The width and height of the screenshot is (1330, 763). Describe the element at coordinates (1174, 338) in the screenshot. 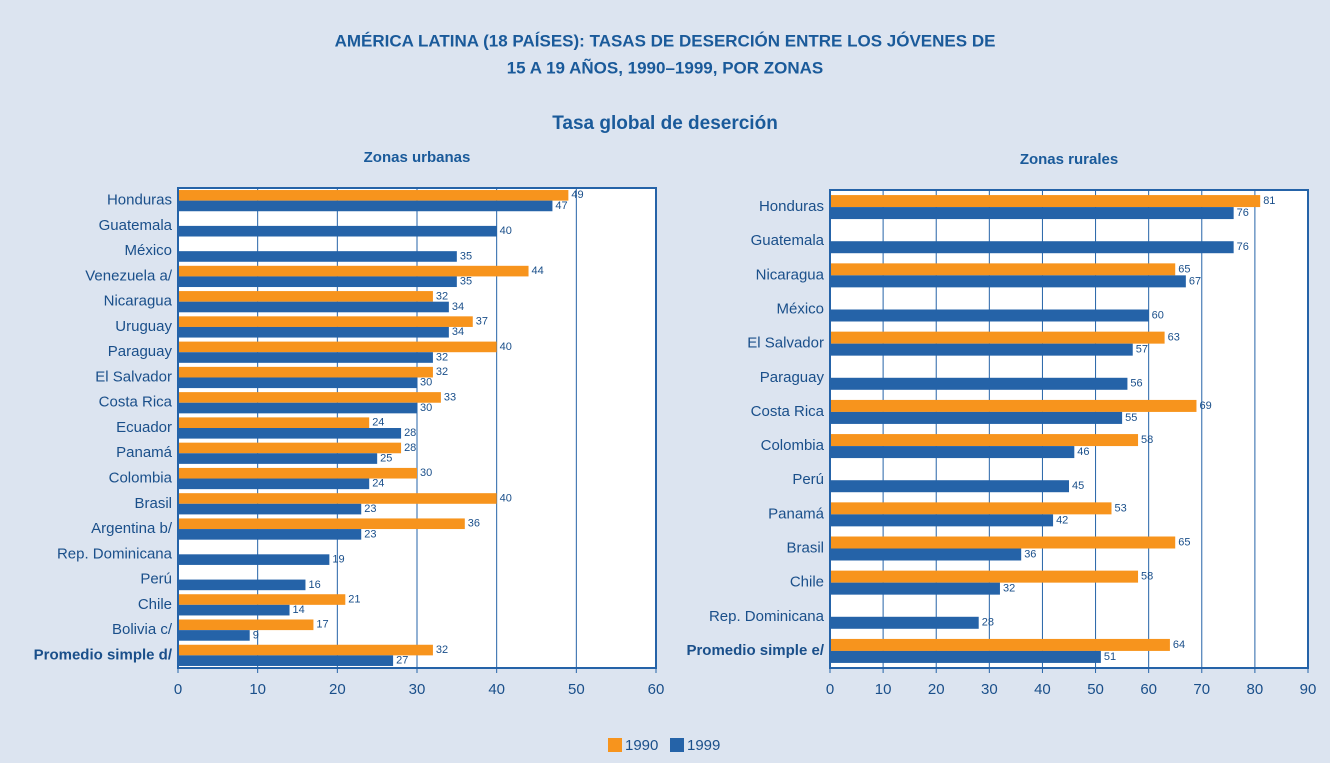

I see `value-label: 63` at that location.